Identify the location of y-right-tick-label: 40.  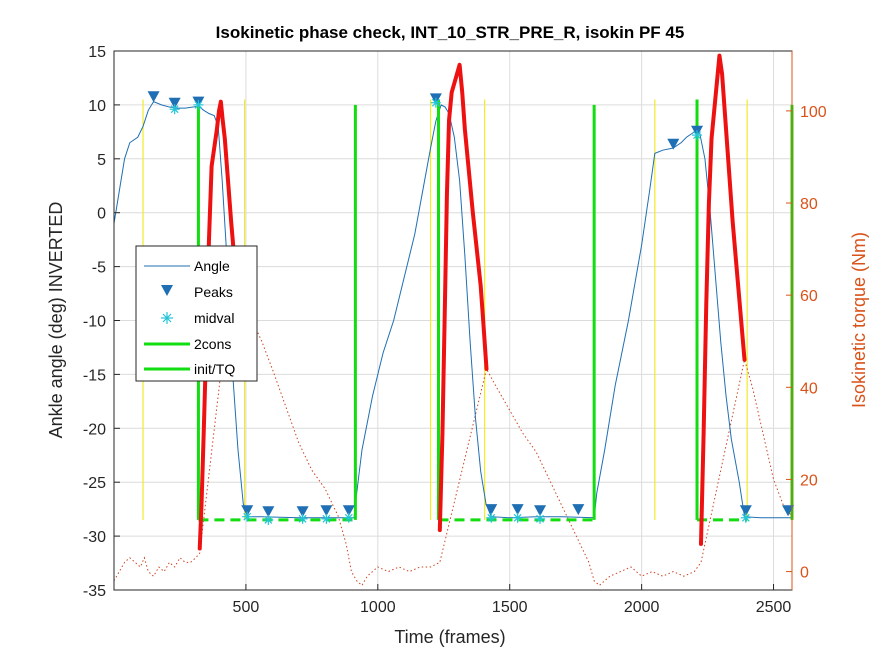
(809, 388).